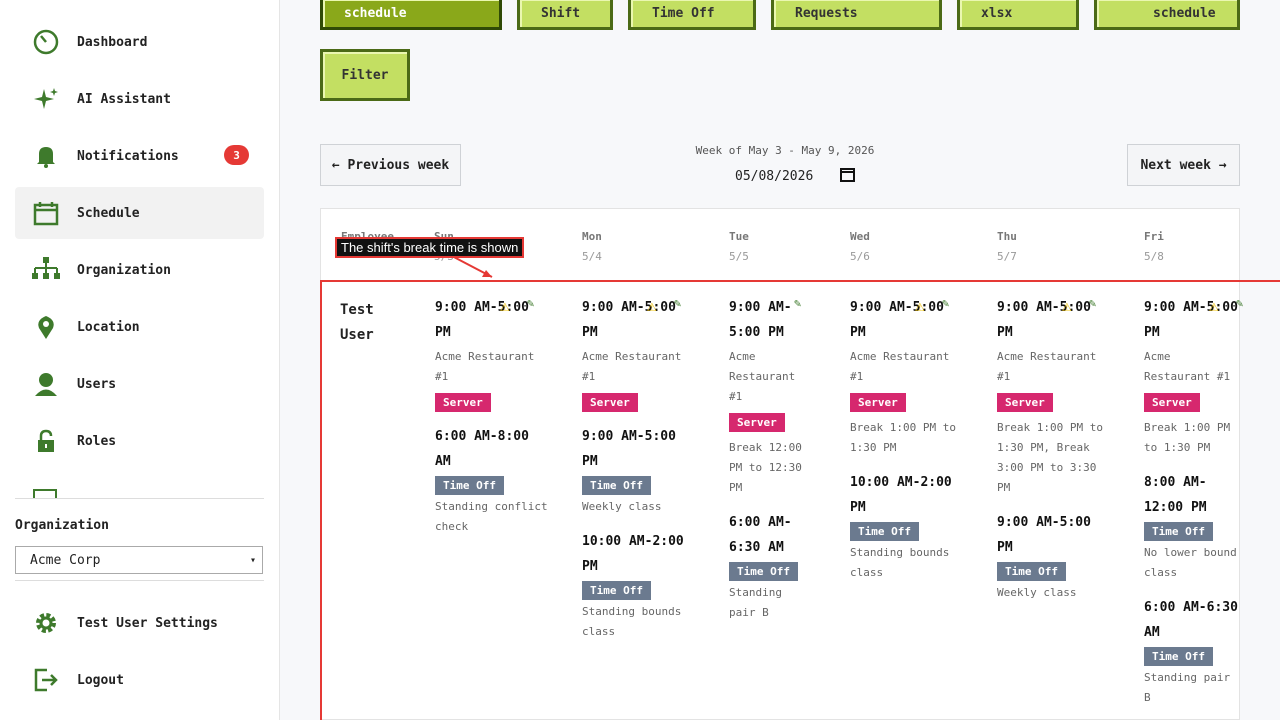  I want to click on sidebar-item-label: Location, so click(108, 327).